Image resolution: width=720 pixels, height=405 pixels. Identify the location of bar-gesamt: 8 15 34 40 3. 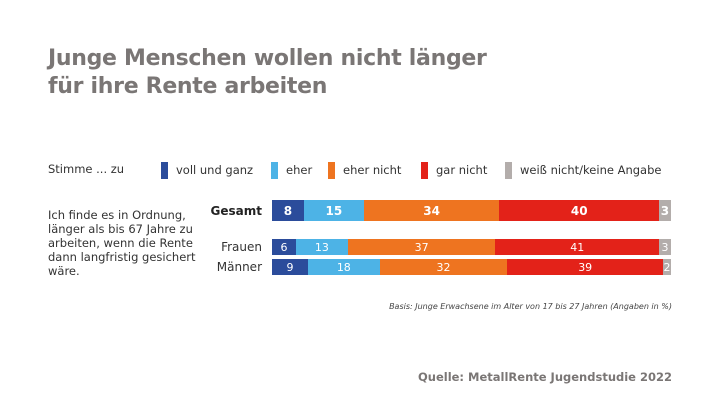
(471, 210).